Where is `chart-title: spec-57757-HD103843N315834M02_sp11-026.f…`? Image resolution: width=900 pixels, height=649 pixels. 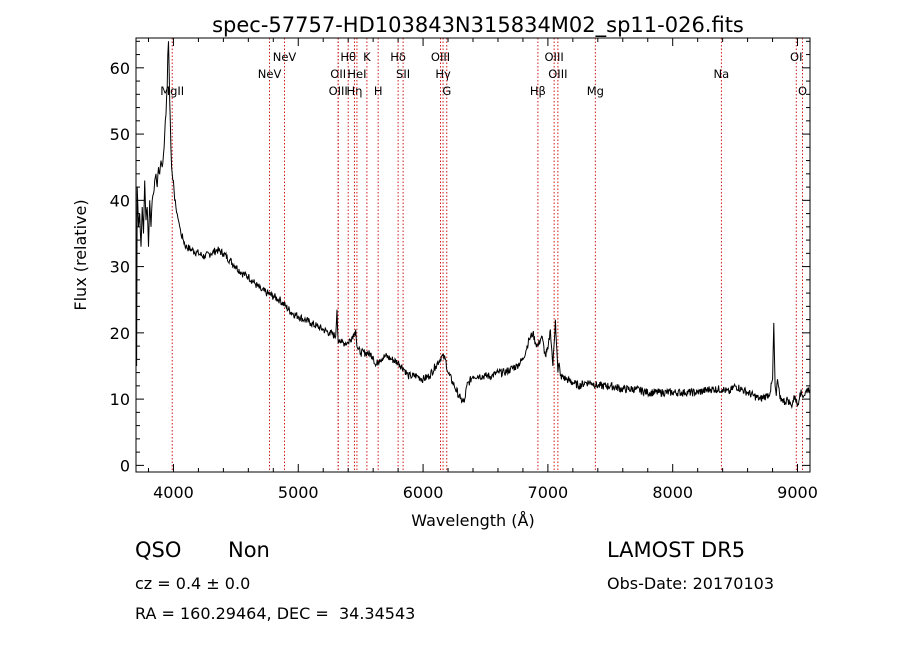
chart-title: spec-57757-HD103843N315834M02_sp11-026.f… is located at coordinates (478, 25).